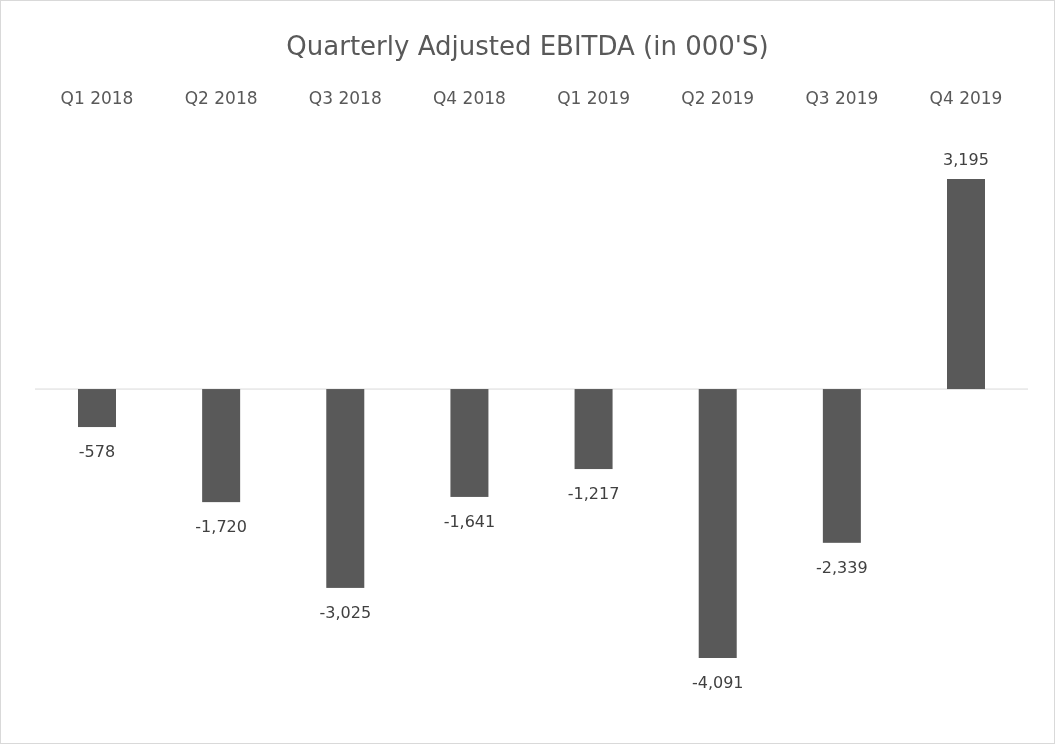  Describe the element at coordinates (717, 682) in the screenshot. I see `data-label: -4,091` at that location.